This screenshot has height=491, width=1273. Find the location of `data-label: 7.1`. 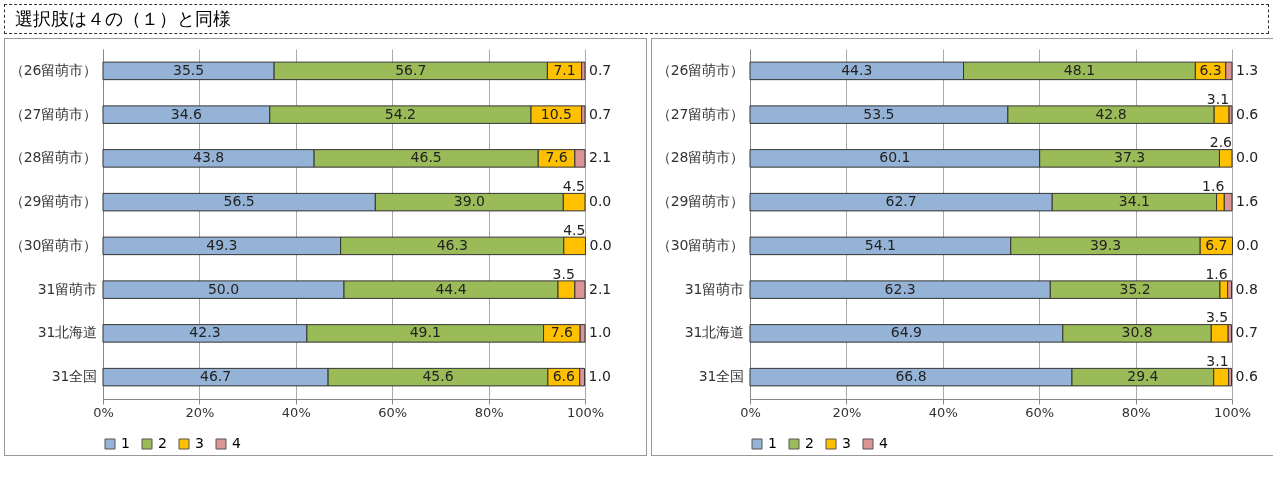

data-label: 7.1 is located at coordinates (564, 69).